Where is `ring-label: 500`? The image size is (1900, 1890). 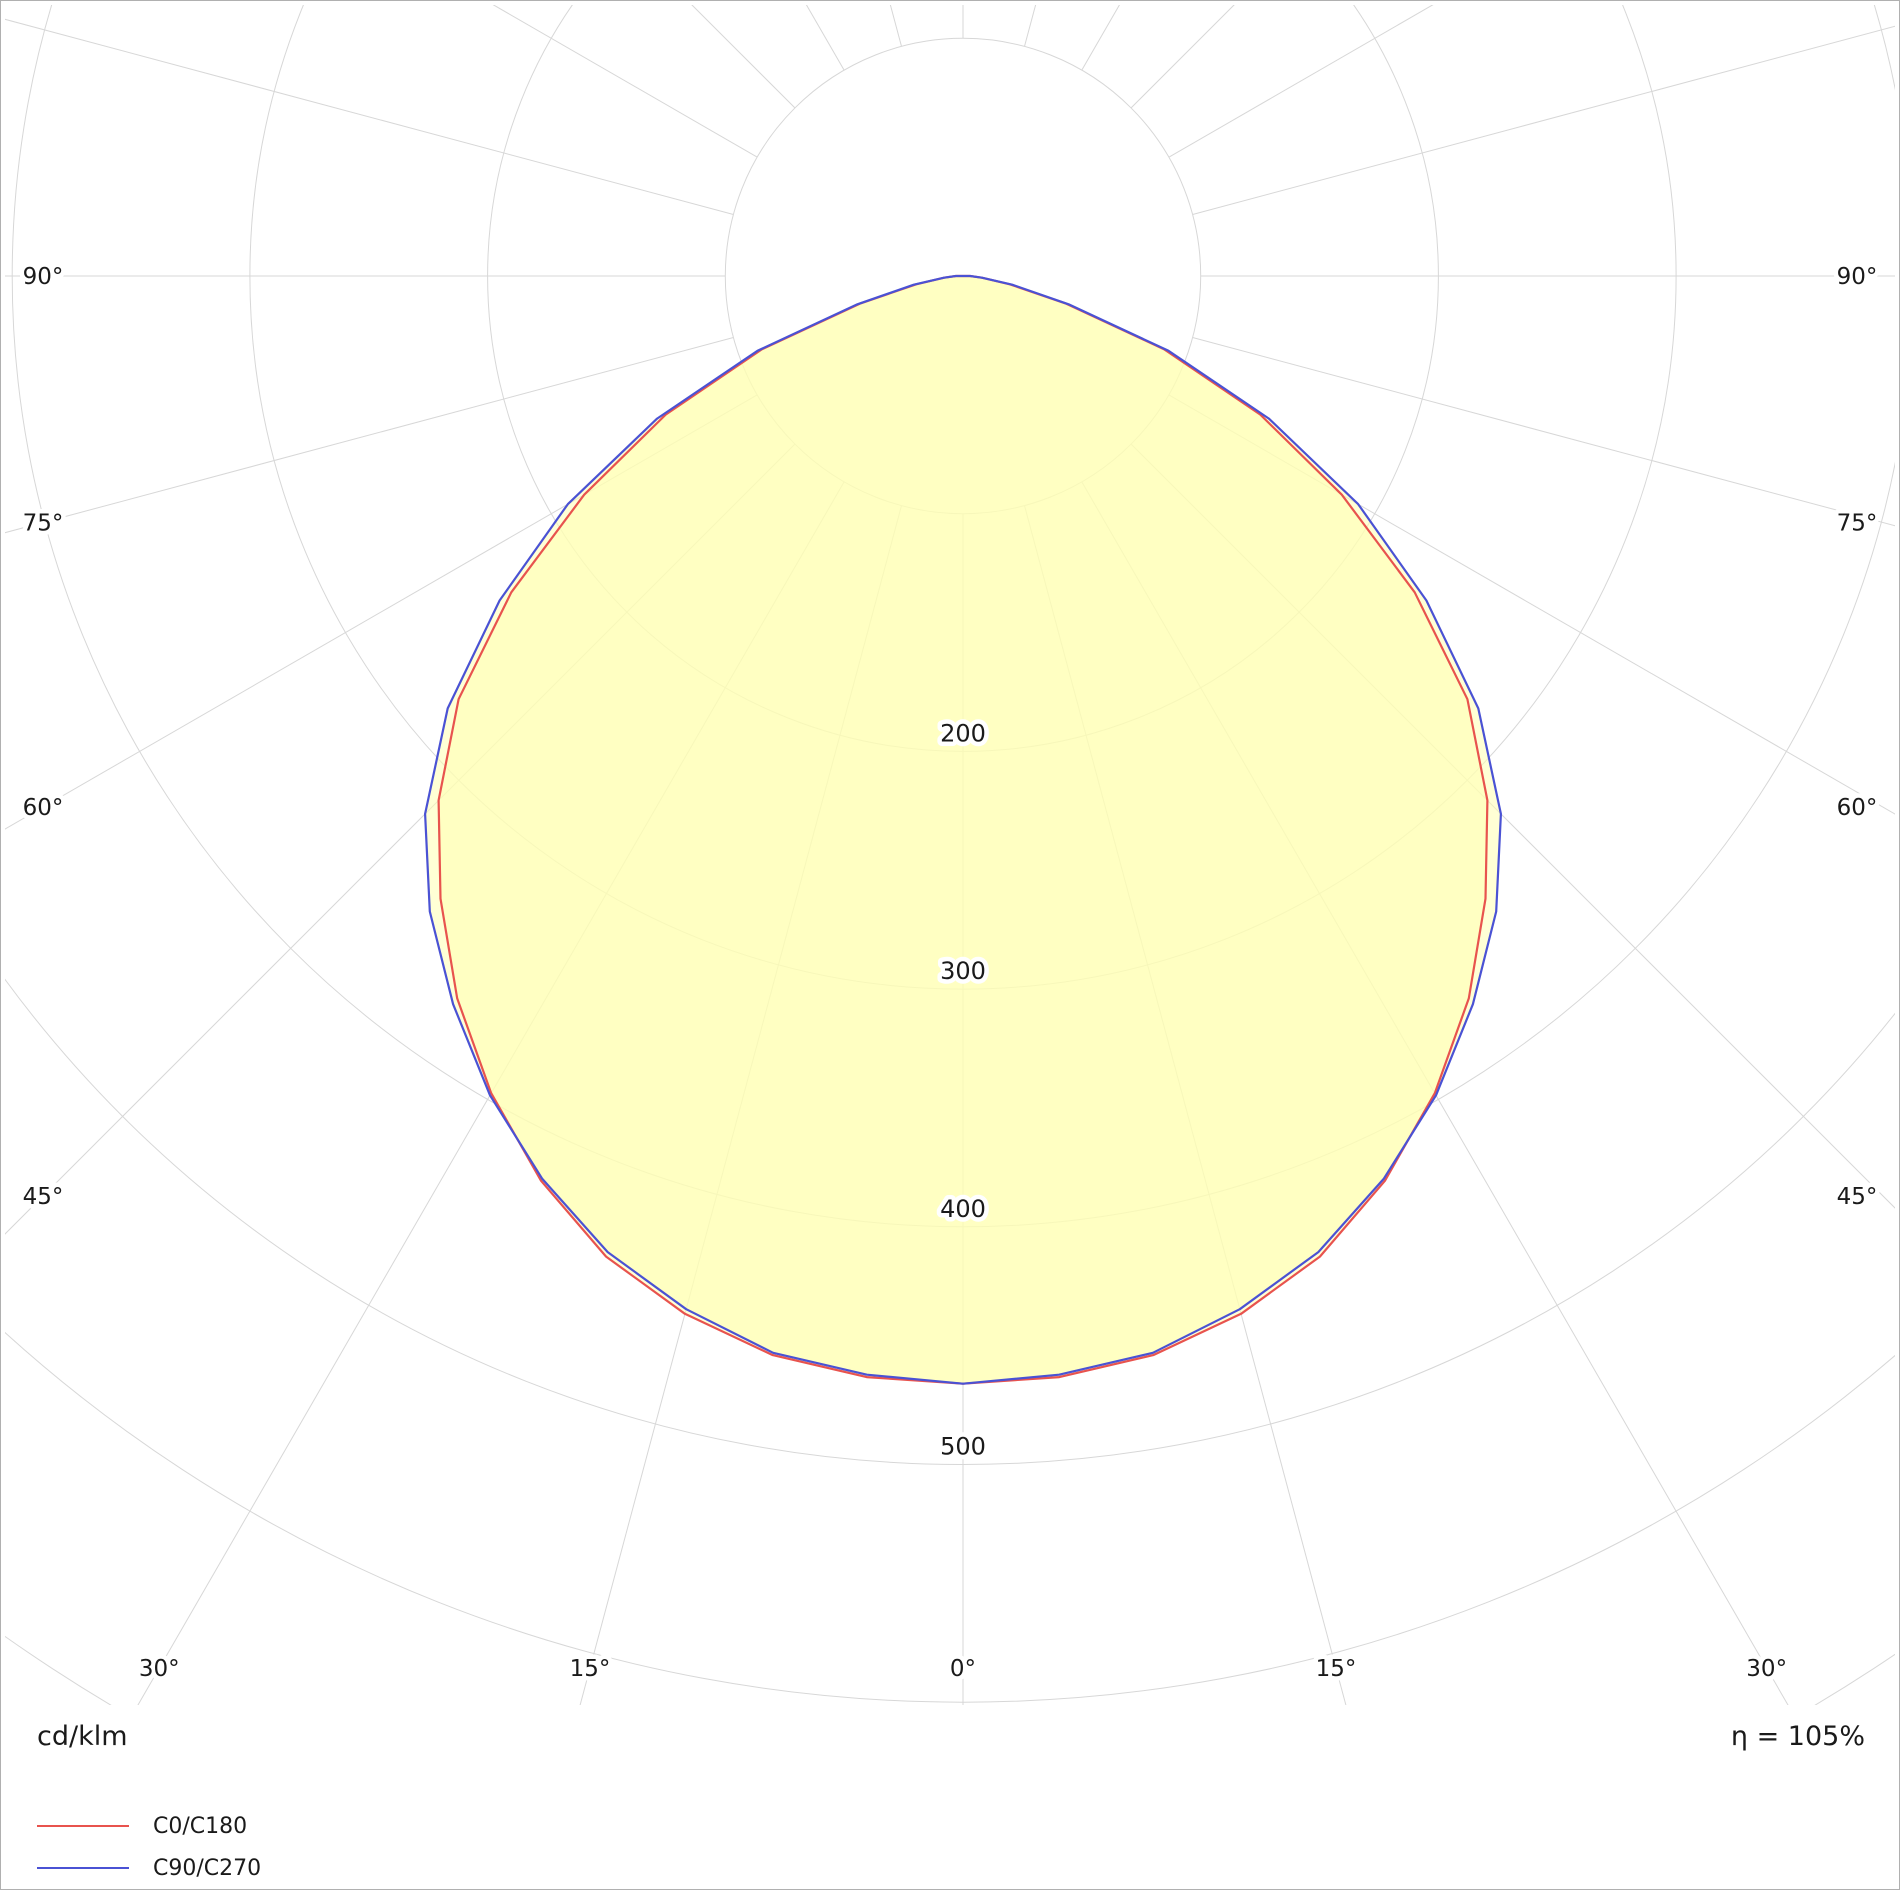
ring-label: 500 is located at coordinates (963, 1447).